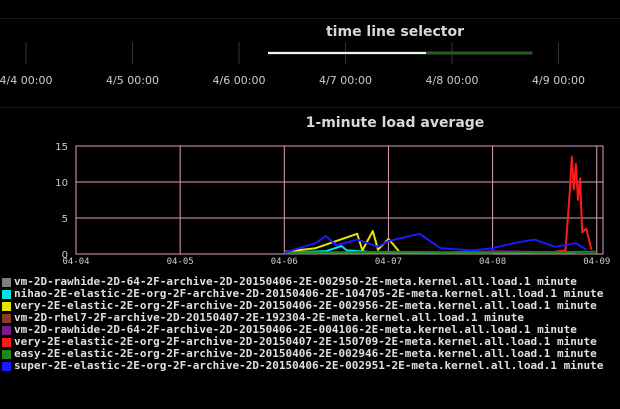 This screenshot has width=620, height=409. What do you see at coordinates (61, 183) in the screenshot?
I see `chart-y-tick-label: 10` at bounding box center [61, 183].